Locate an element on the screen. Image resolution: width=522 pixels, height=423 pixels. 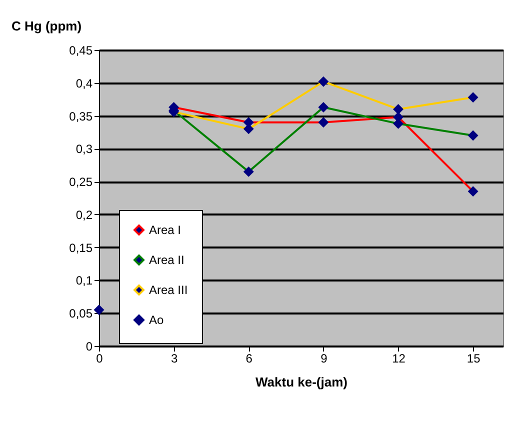
y-tick-label: 0,15 is located at coordinates (81, 247).